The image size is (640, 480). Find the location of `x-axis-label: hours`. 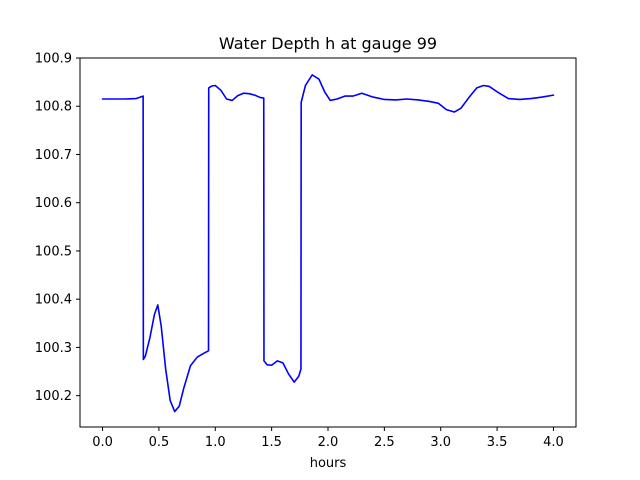

x-axis-label: hours is located at coordinates (328, 463).